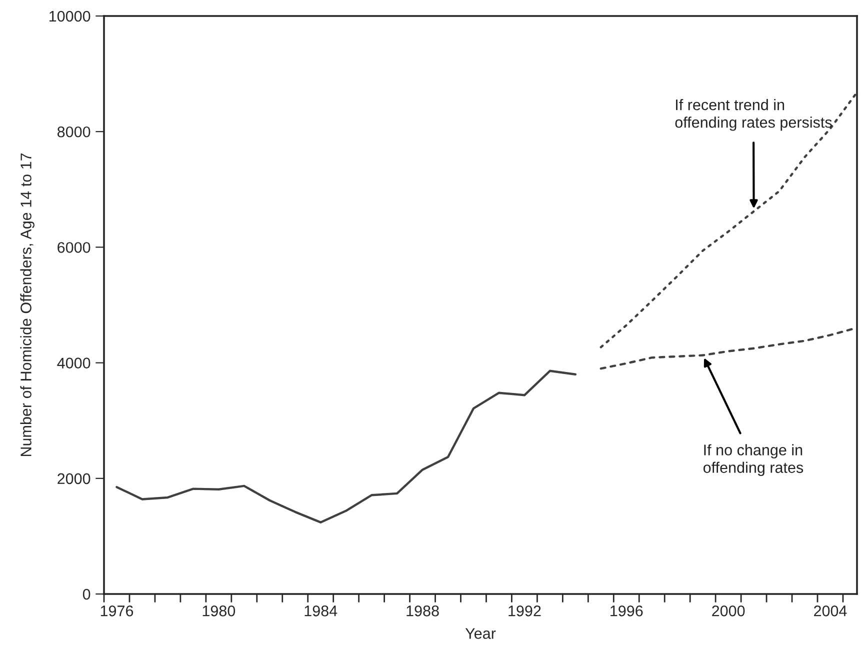 The width and height of the screenshot is (866, 656). Describe the element at coordinates (626, 611) in the screenshot. I see `x-tick-label: 1996` at that location.